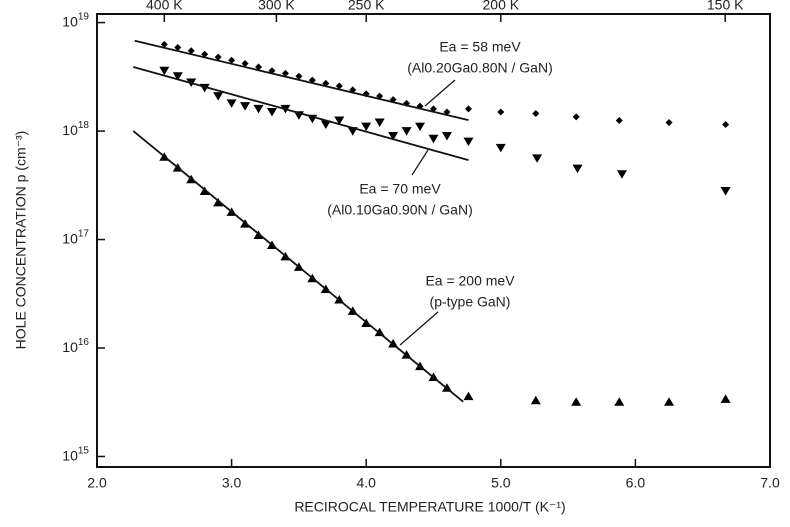  What do you see at coordinates (21, 240) in the screenshot?
I see `y-axis-title: HOLE CONCENTRATION p (cm⁻³)` at bounding box center [21, 240].